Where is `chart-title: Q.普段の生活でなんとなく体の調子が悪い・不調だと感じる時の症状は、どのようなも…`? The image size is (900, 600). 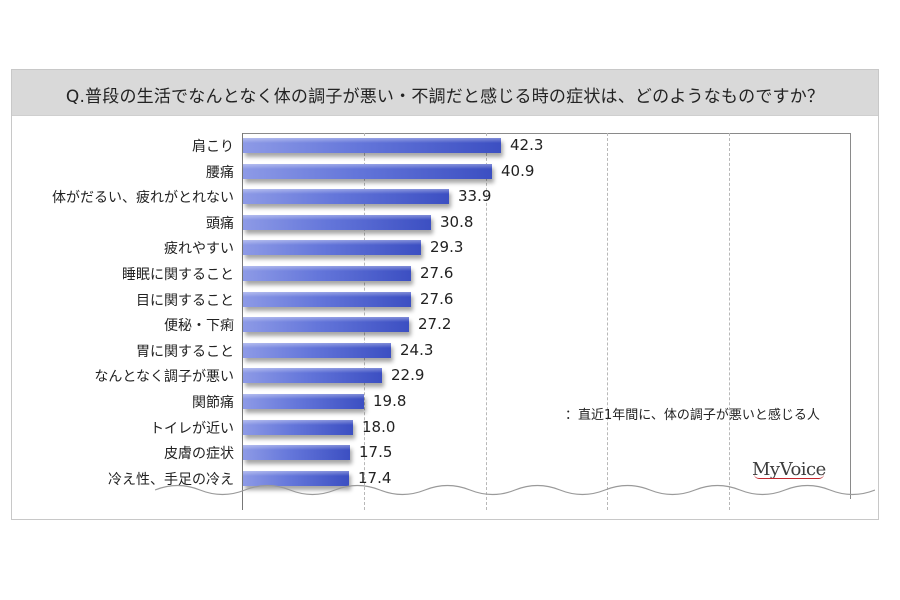 chart-title: Q.普段の生活でなんとなく体の調子が悪い・不調だと感じる時の症状は、どのようなも… is located at coordinates (445, 97).